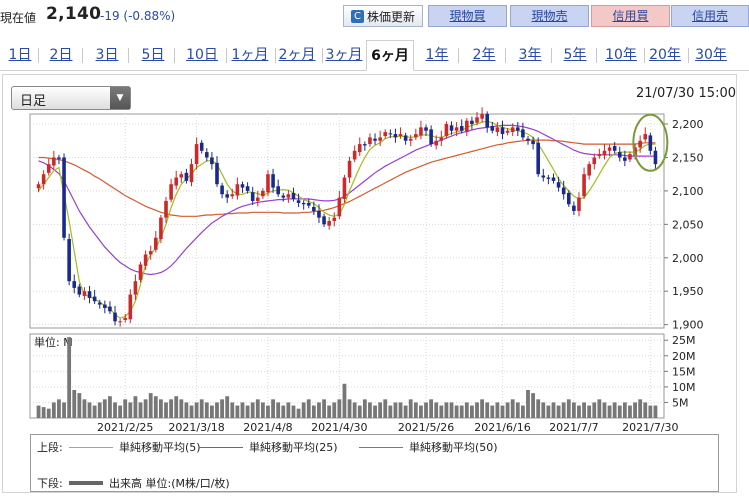 This screenshot has height=498, width=749. I want to click on period-tabs: 1日 2日 3日 5日 10日 1ヶ月 2ヶ月 3ヶ月 6ヶ月 1年 2年 3年 5年 10年 20年 30年, so click(374, 55).